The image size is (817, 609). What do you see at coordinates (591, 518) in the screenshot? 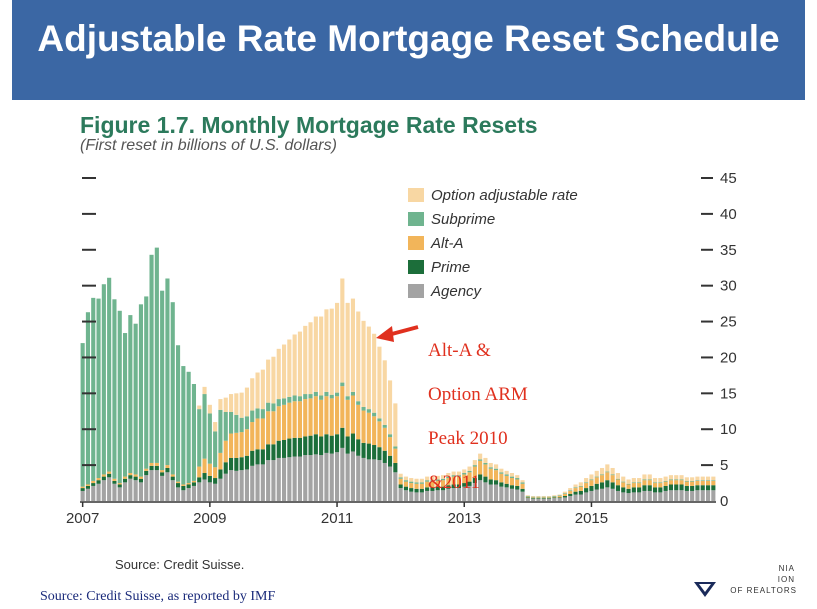
I see `x-tick-label: 2015` at bounding box center [591, 518].